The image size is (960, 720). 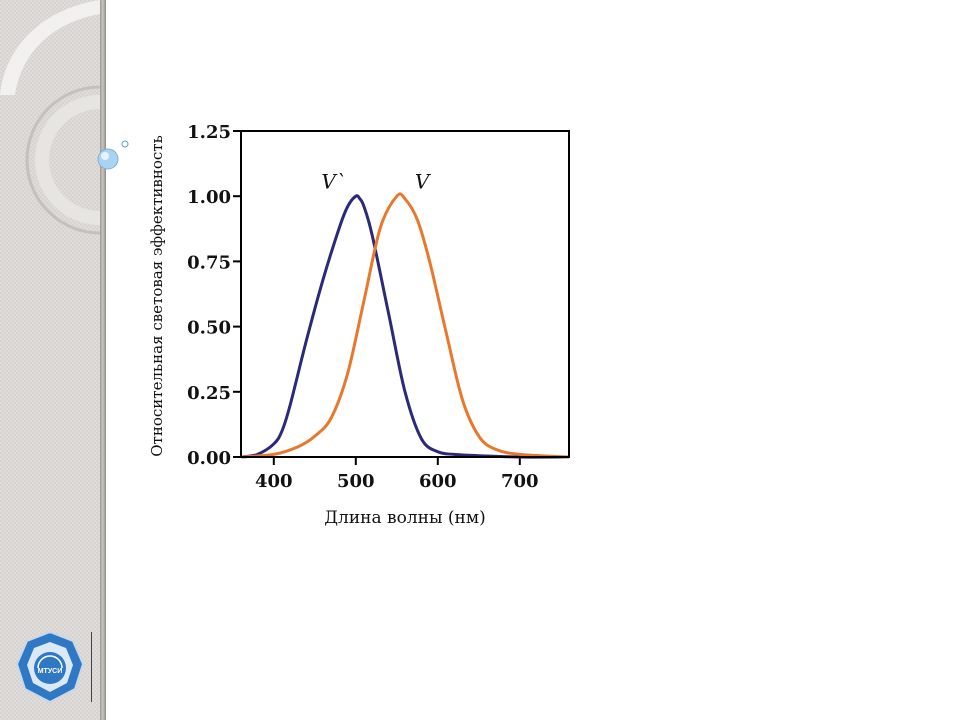 What do you see at coordinates (333, 181) in the screenshot?
I see `series-label-v-prime: V`` at bounding box center [333, 181].